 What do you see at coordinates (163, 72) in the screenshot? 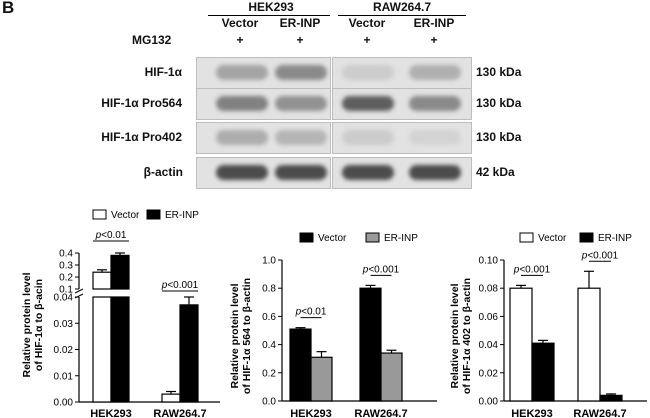
I see `blot-row-label: HIF-1α` at bounding box center [163, 72].